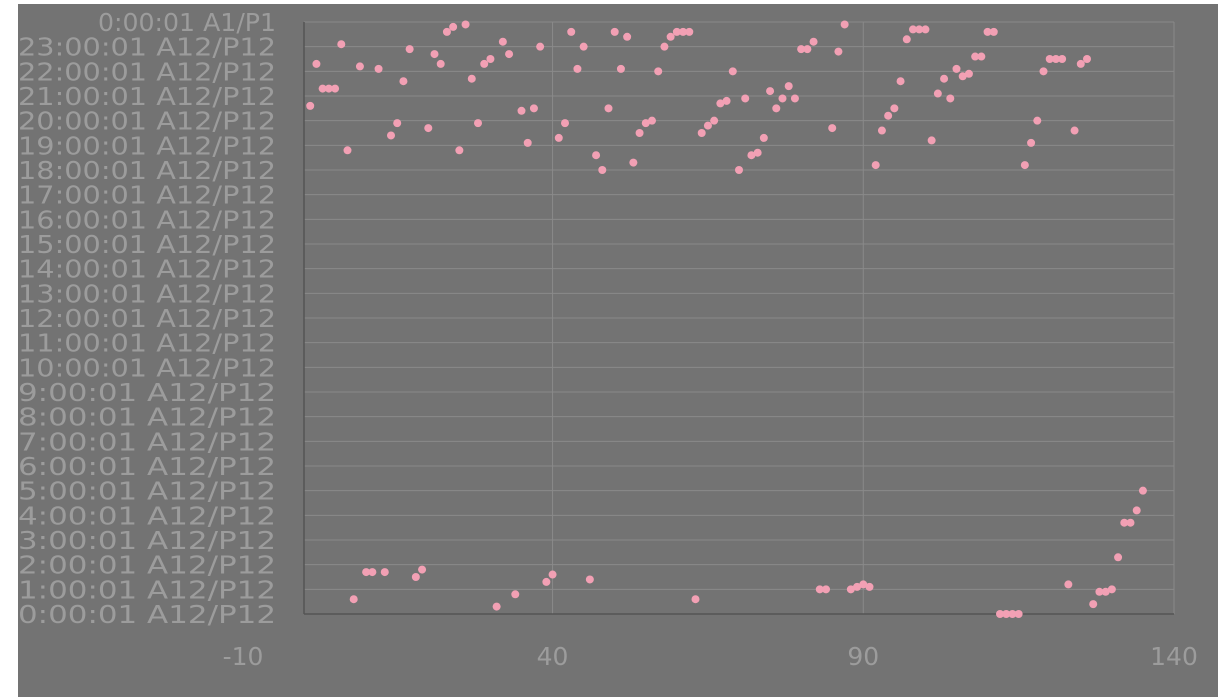 Image resolution: width=1225 pixels, height=697 pixels. I want to click on y-tick-label: 0:00:01 A1/P1, so click(187, 22).